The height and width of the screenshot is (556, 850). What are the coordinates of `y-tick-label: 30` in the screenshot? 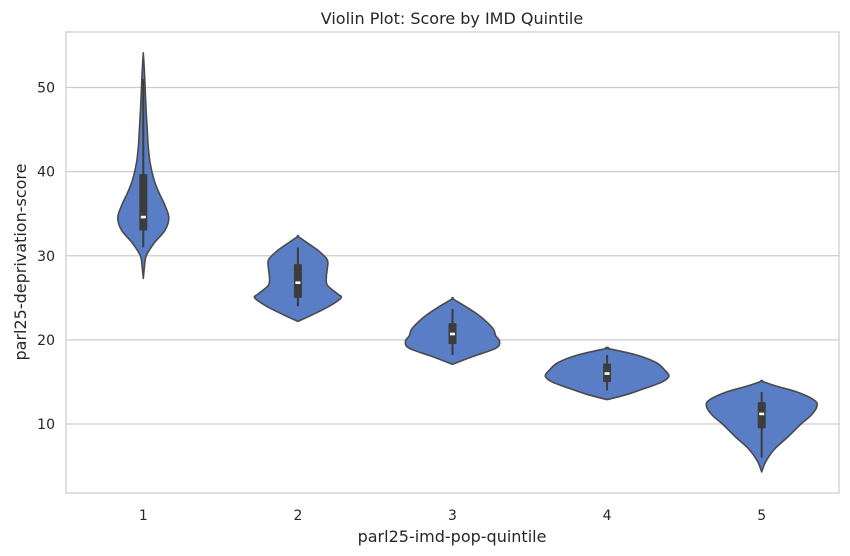 It's located at (46, 257).